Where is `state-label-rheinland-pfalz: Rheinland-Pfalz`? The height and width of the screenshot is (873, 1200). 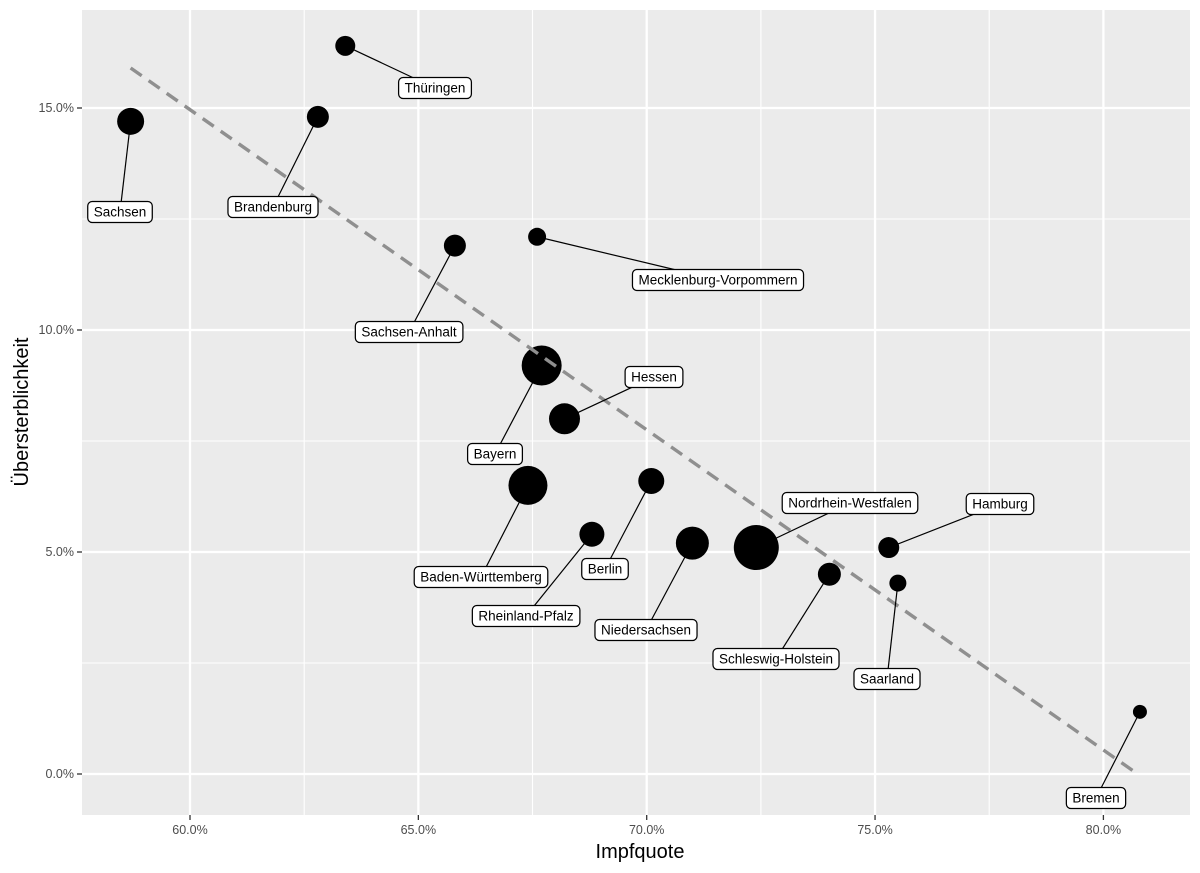 state-label-rheinland-pfalz: Rheinland-Pfalz is located at coordinates (526, 616).